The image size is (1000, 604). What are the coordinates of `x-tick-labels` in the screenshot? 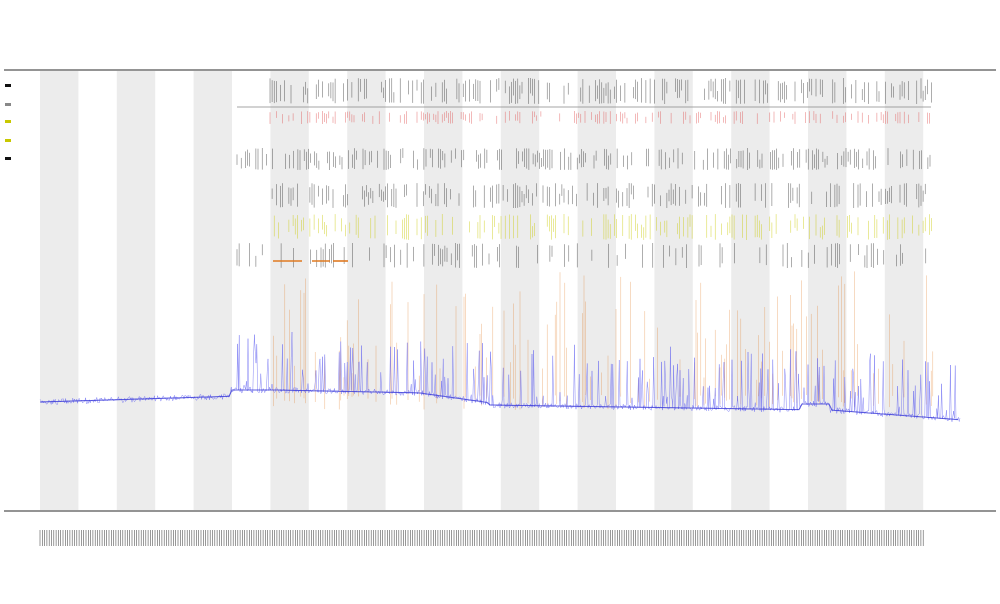 It's located at (481, 538).